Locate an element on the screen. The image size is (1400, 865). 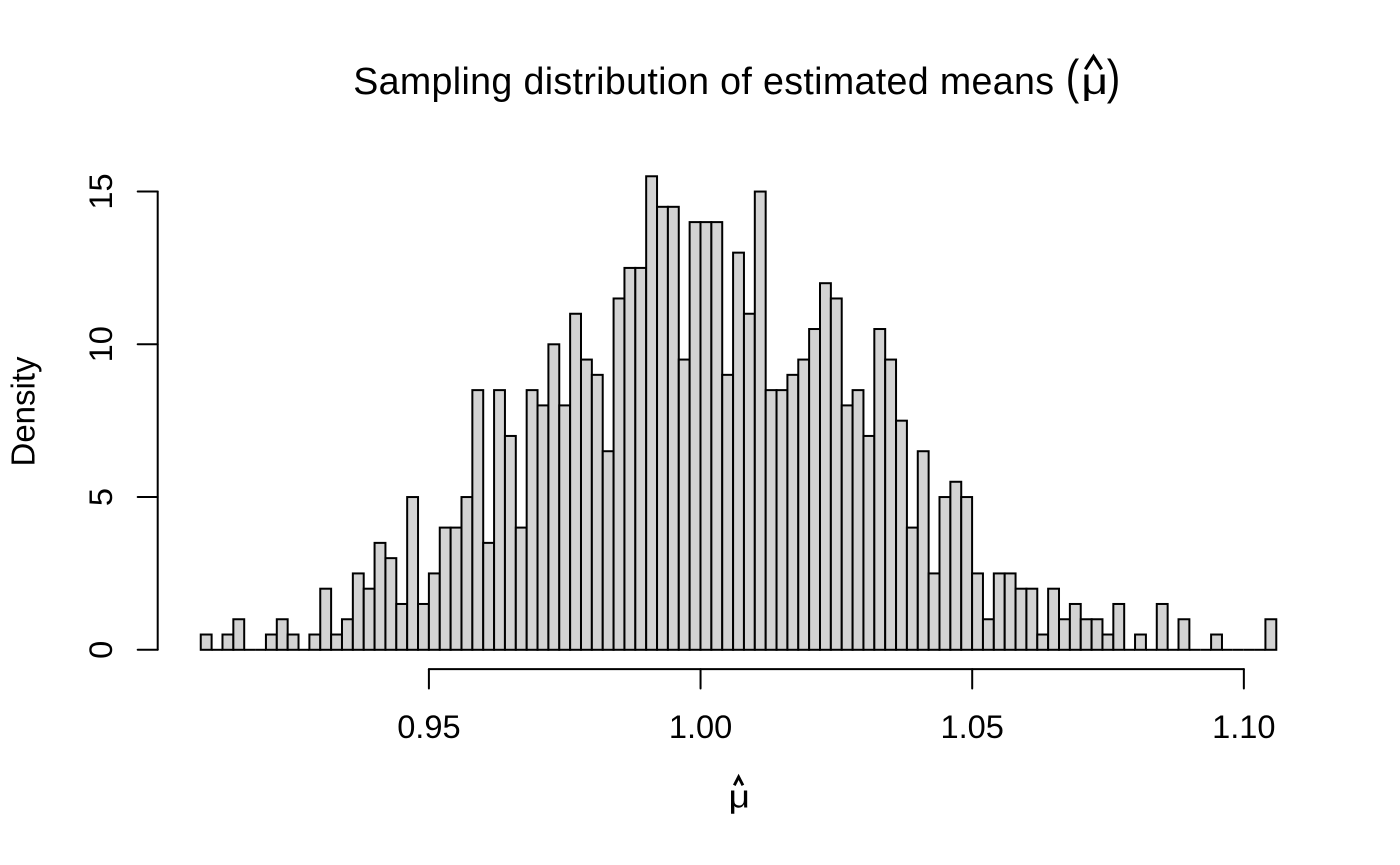
svg-text: 1.05 is located at coordinates (971, 726).